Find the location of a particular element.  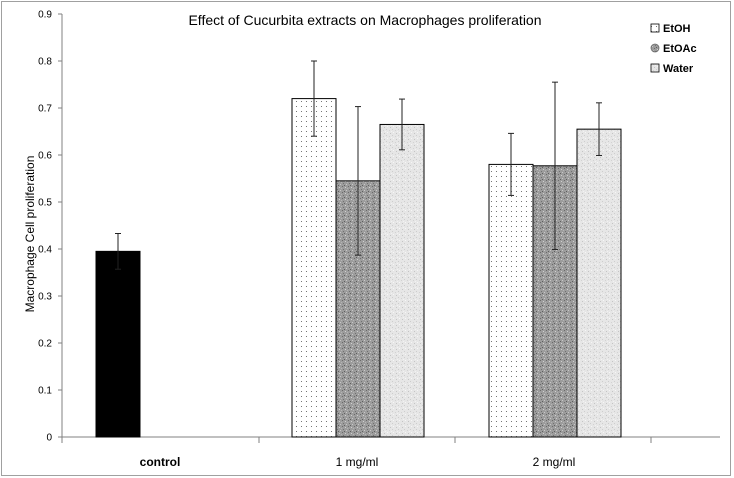

y-tick-label: 0.2 is located at coordinates (45, 344).